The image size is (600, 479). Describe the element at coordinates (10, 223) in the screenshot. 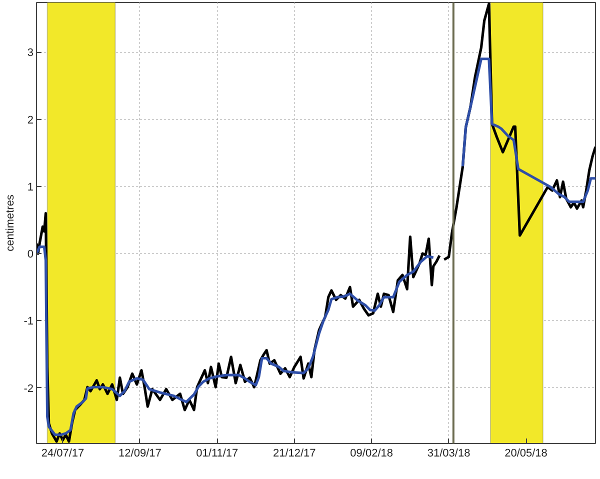

I see `y-axis-title: centimetres` at that location.